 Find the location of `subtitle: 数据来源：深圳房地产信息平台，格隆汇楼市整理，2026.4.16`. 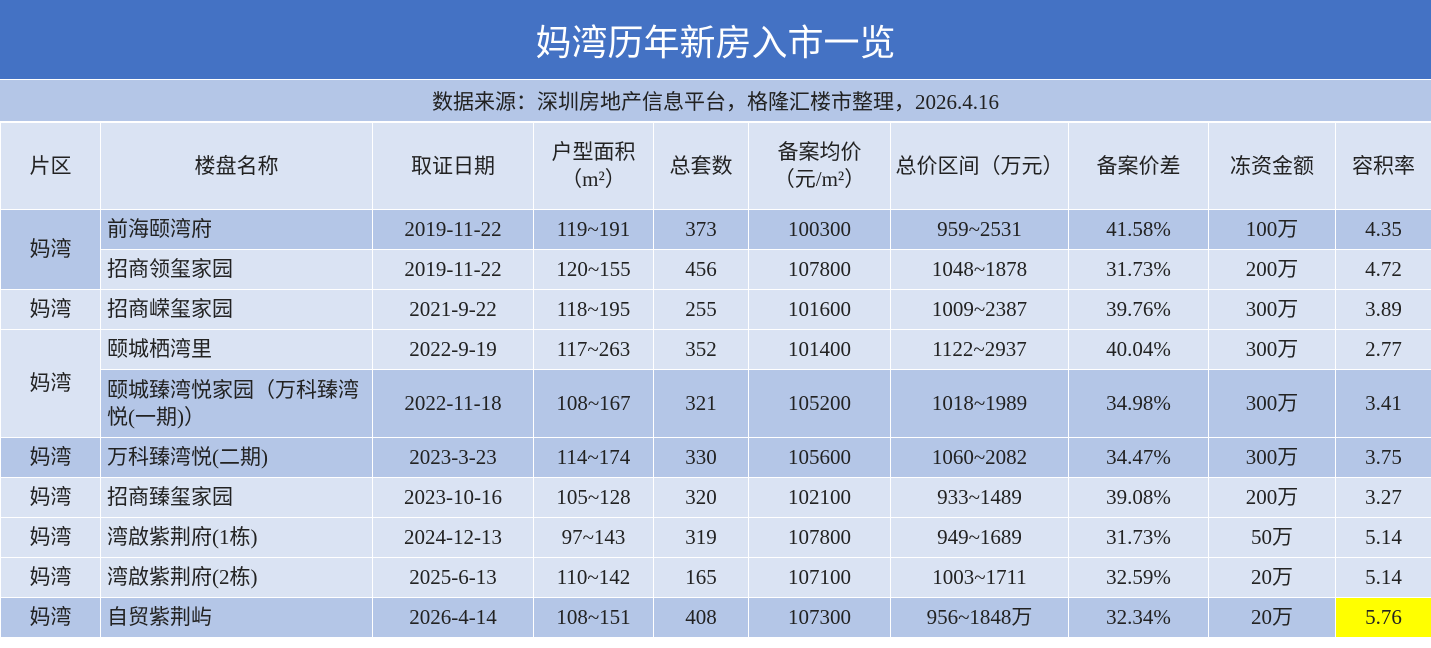

subtitle: 数据来源：深圳房地产信息平台，格隆汇楼市整理，2026.4.16 is located at coordinates (715, 101).